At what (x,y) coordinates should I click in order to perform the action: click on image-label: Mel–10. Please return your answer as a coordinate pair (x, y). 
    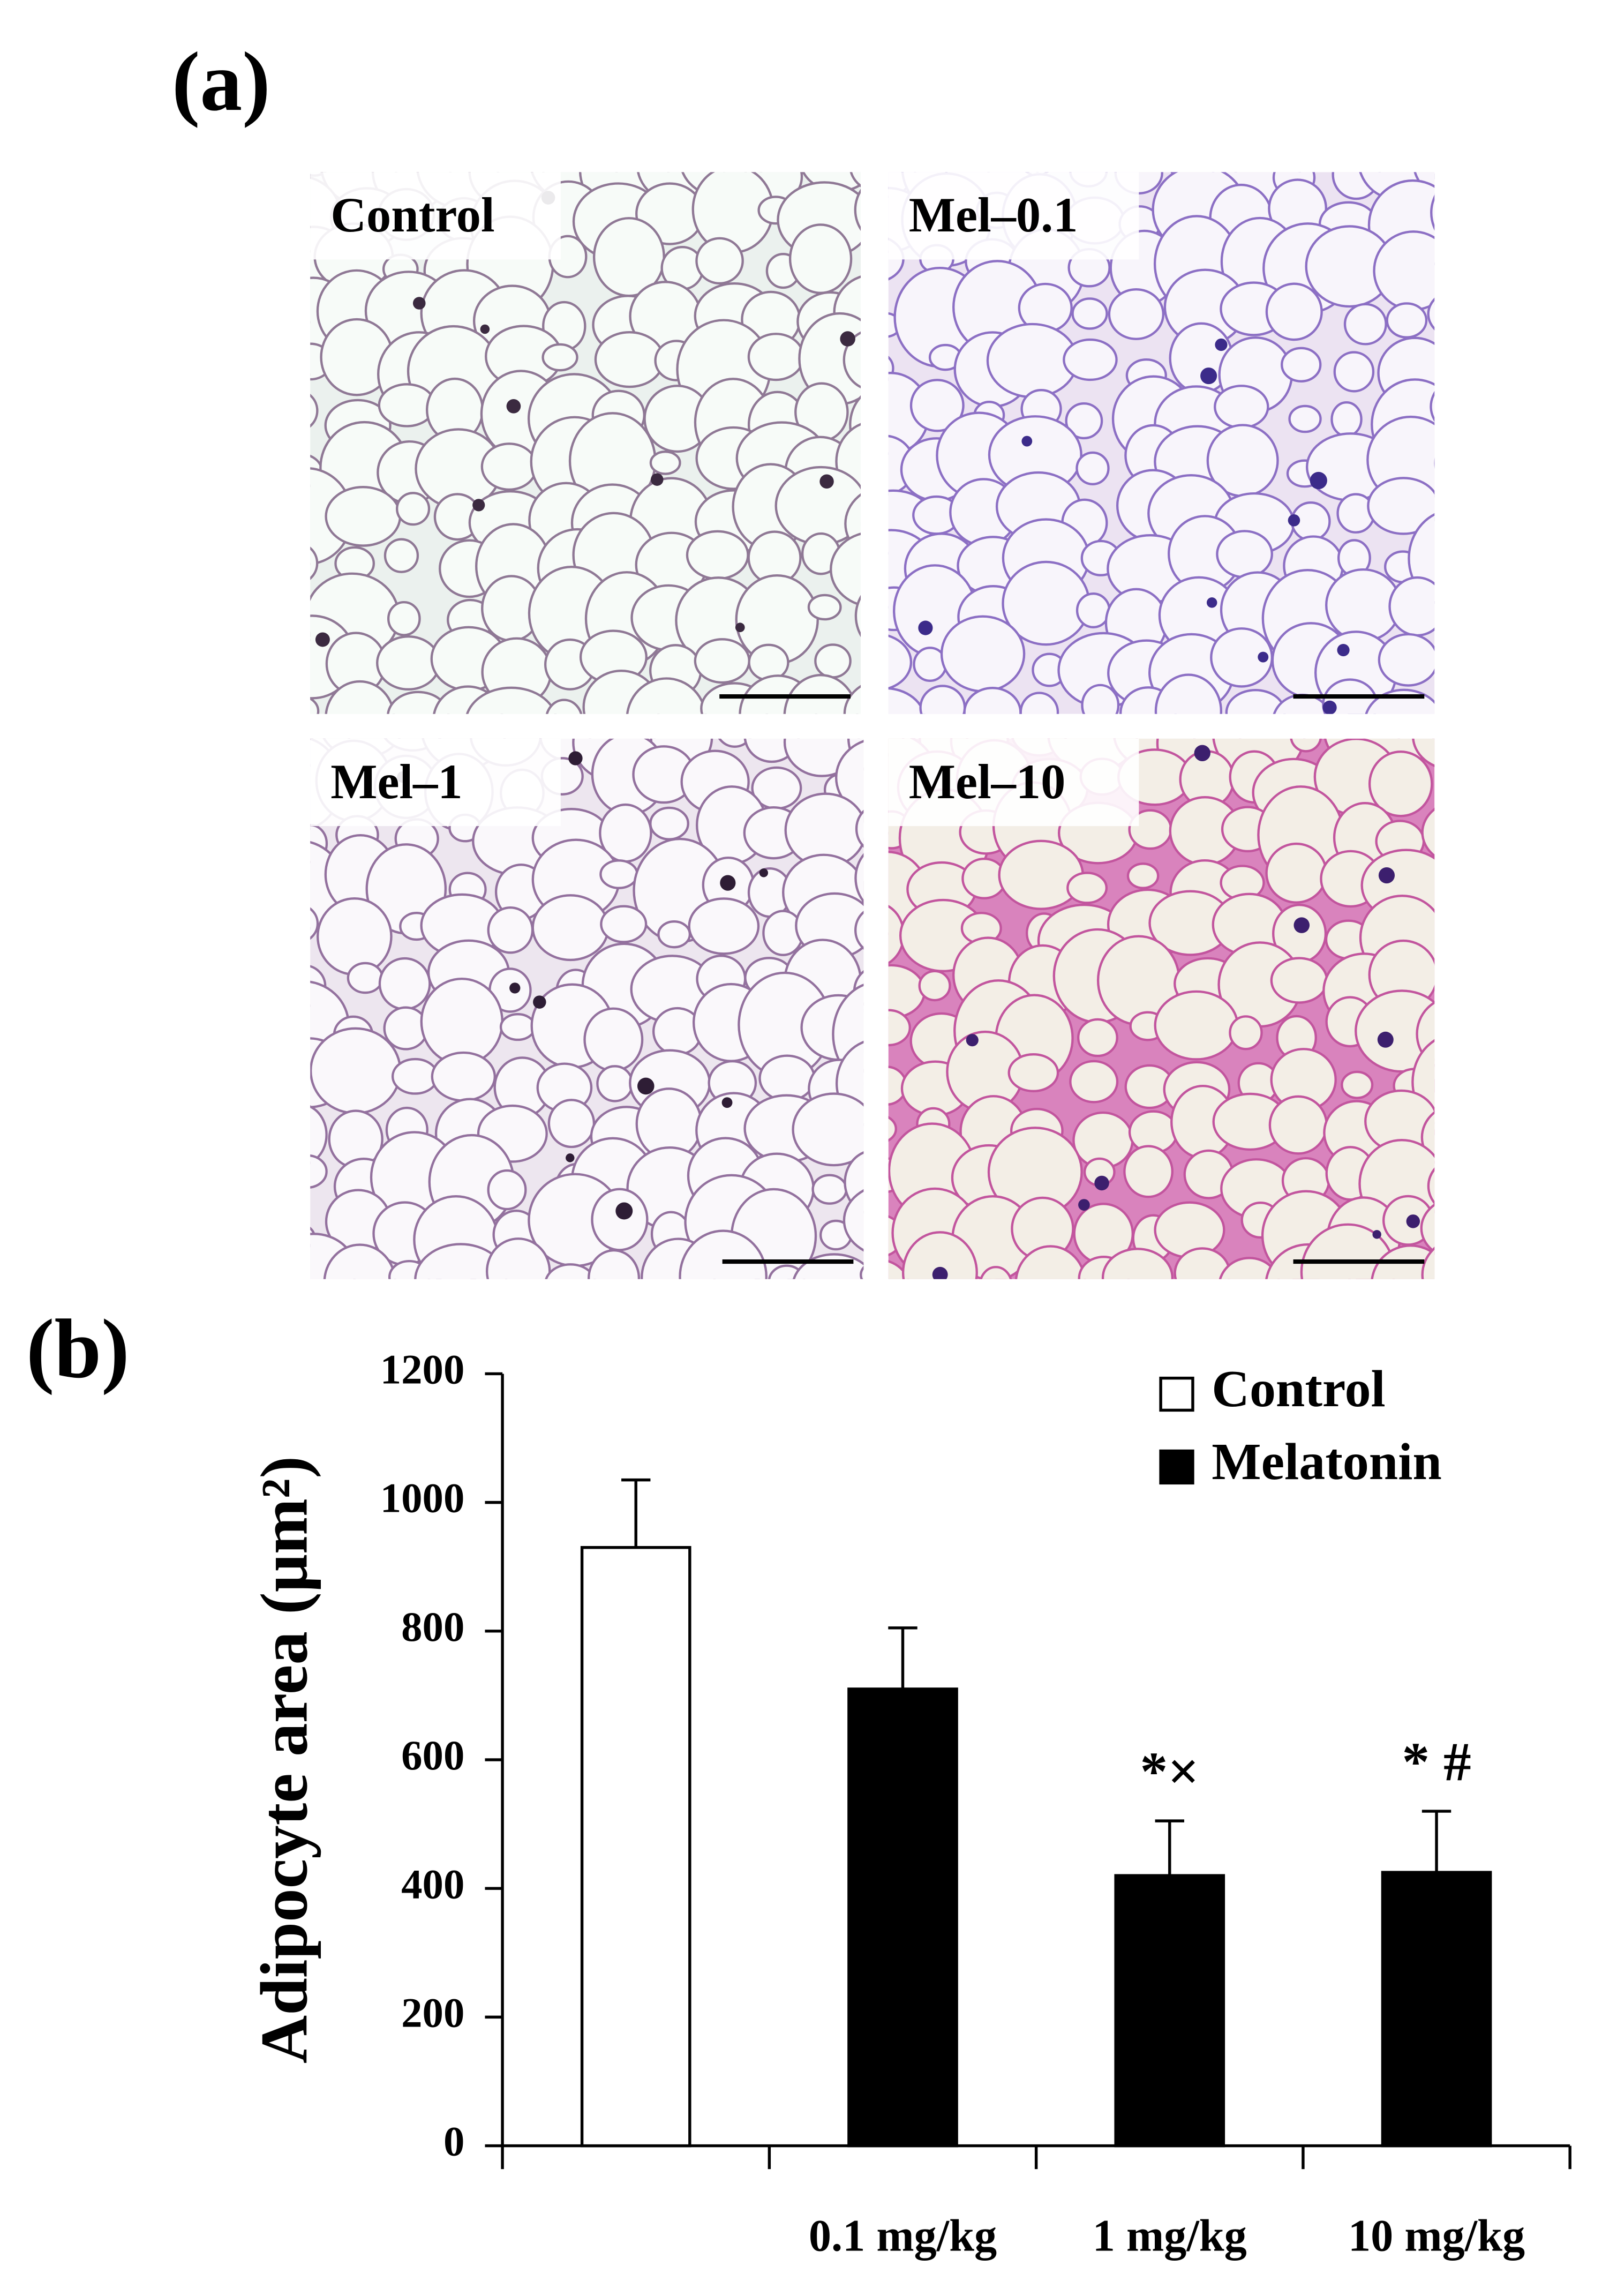
    Looking at the image, I should click on (987, 781).